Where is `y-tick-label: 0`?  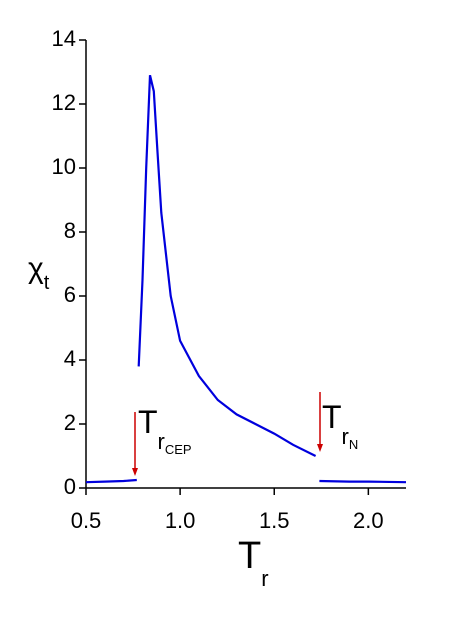
y-tick-label: 0 is located at coordinates (70, 486).